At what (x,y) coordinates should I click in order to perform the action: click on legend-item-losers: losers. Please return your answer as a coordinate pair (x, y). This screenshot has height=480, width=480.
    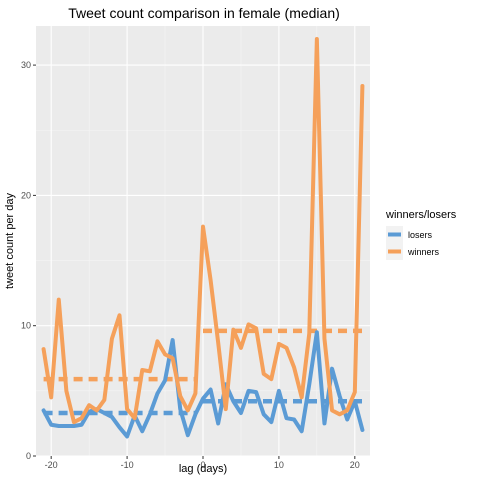
    Looking at the image, I should click on (409, 234).